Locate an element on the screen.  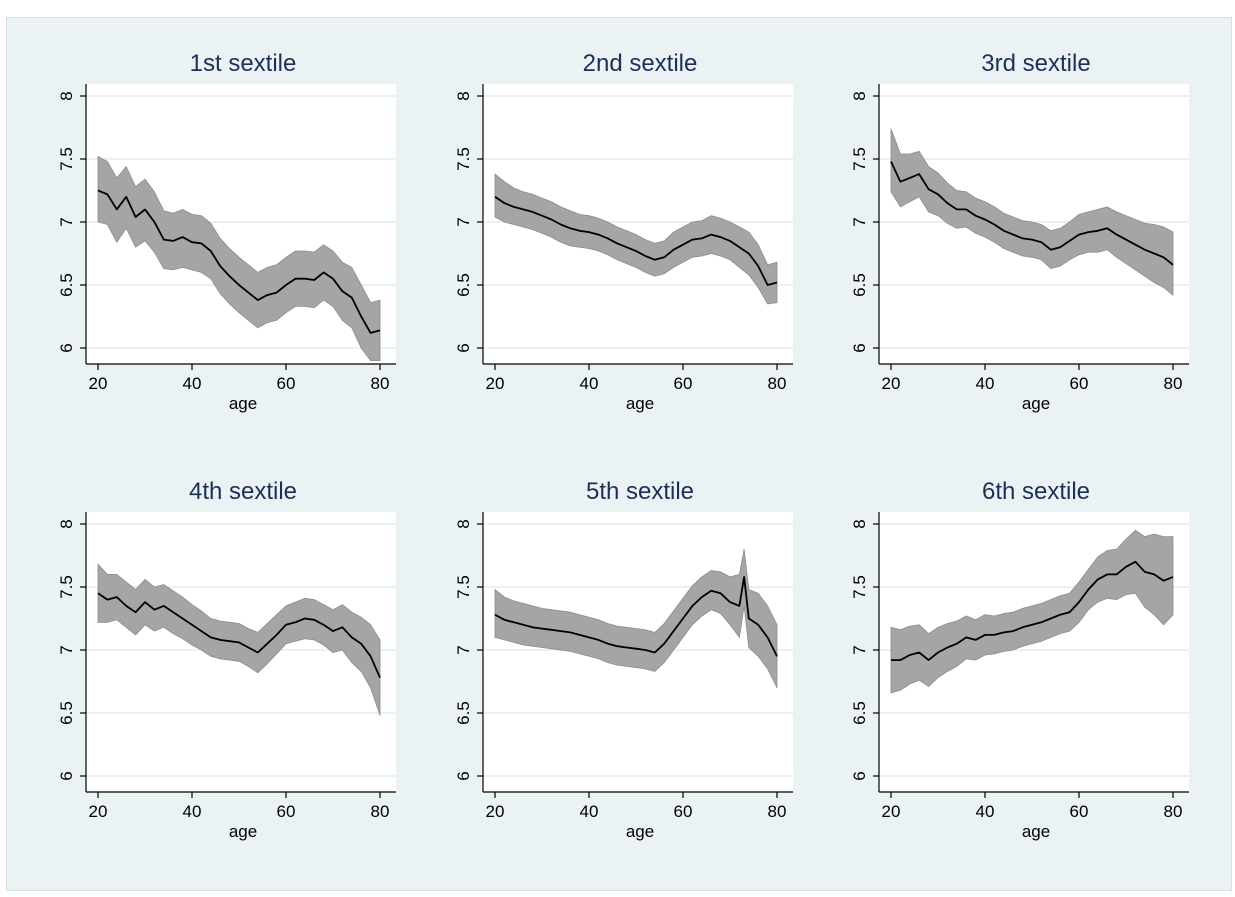
chart-panel-1: 6 6.5 7 7.5 8 20 40 60 80 age 1st sextile is located at coordinates (226, 231).